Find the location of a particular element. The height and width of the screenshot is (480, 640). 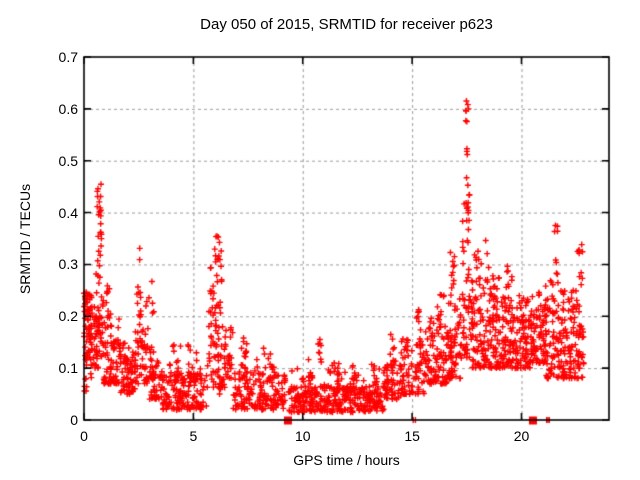

y-tick-label: 0.1 is located at coordinates (68, 368).